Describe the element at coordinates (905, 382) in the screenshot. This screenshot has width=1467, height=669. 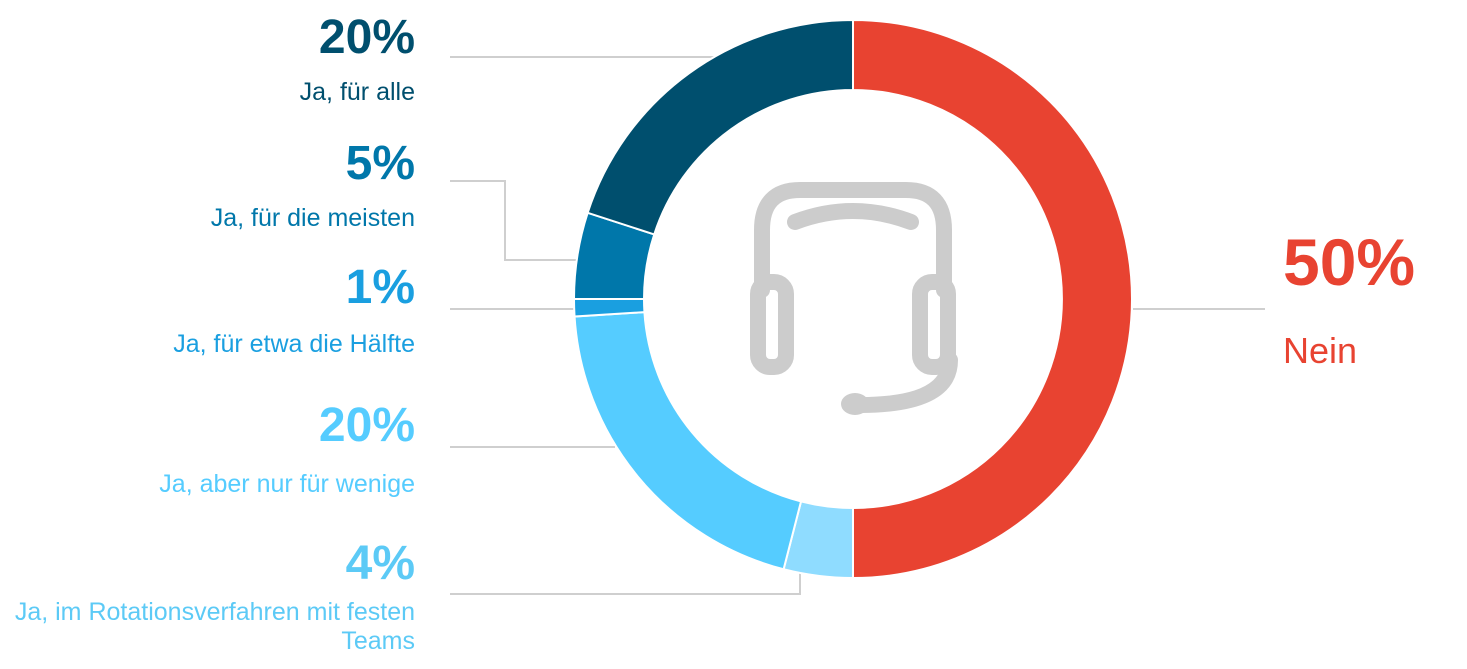
I see `mic-arm` at that location.